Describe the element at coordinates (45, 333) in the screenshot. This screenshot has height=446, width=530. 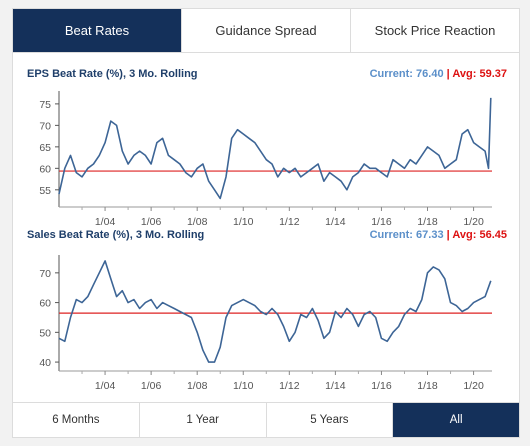
I see `sales-y-tick-label: 50` at that location.